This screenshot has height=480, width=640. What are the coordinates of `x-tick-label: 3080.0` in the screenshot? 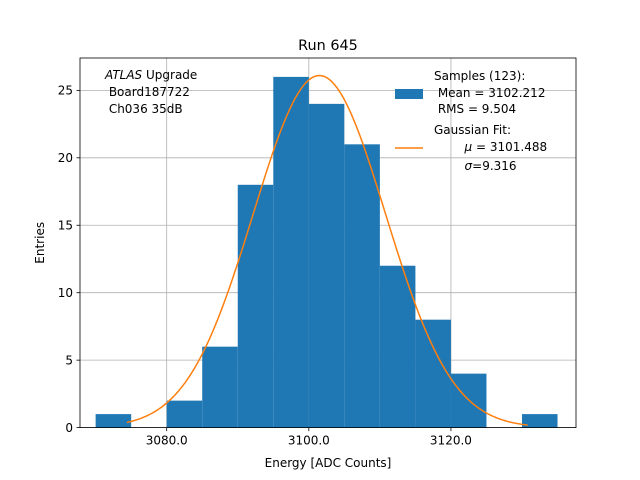 It's located at (167, 441).